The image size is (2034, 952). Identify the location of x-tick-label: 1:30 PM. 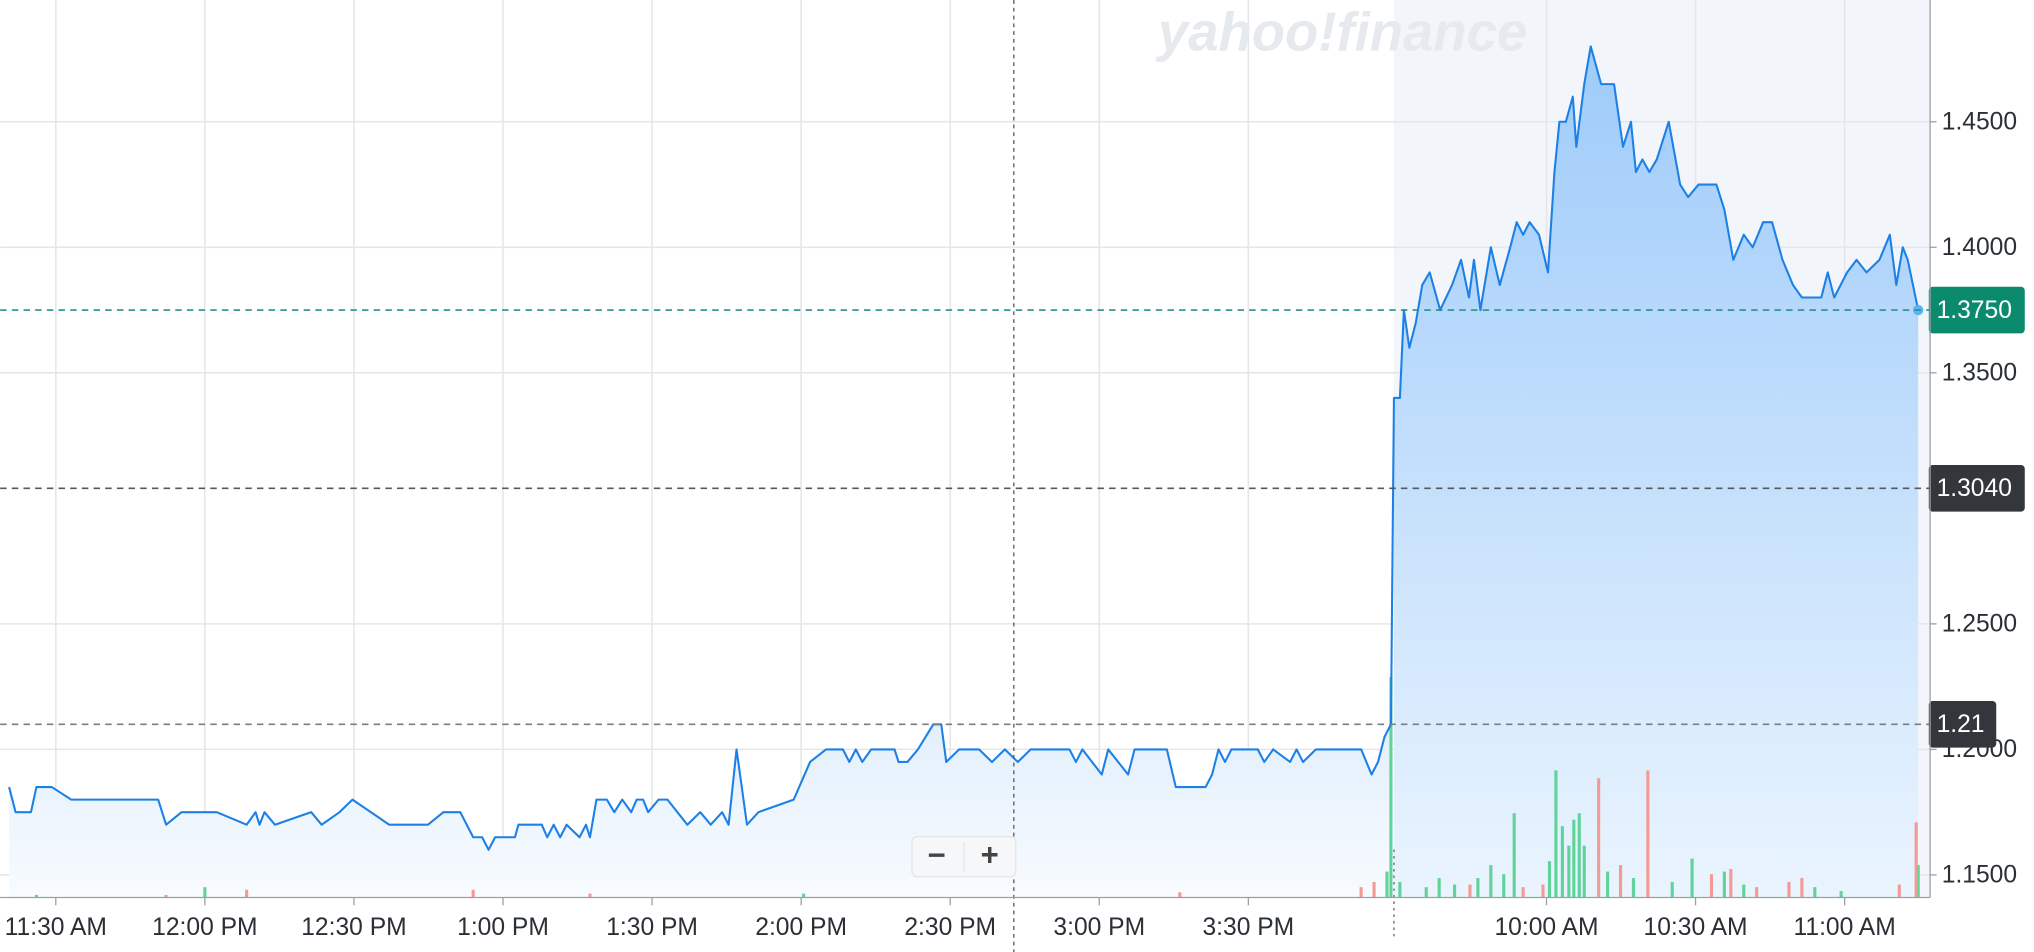
(652, 927).